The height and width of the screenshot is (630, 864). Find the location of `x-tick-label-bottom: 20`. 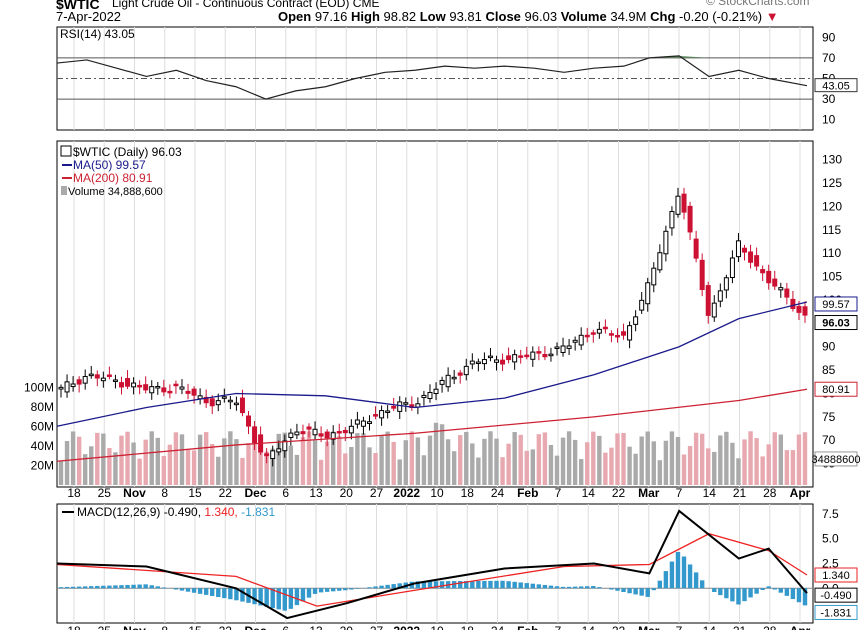

x-tick-label-bottom: 20 is located at coordinates (347, 627).